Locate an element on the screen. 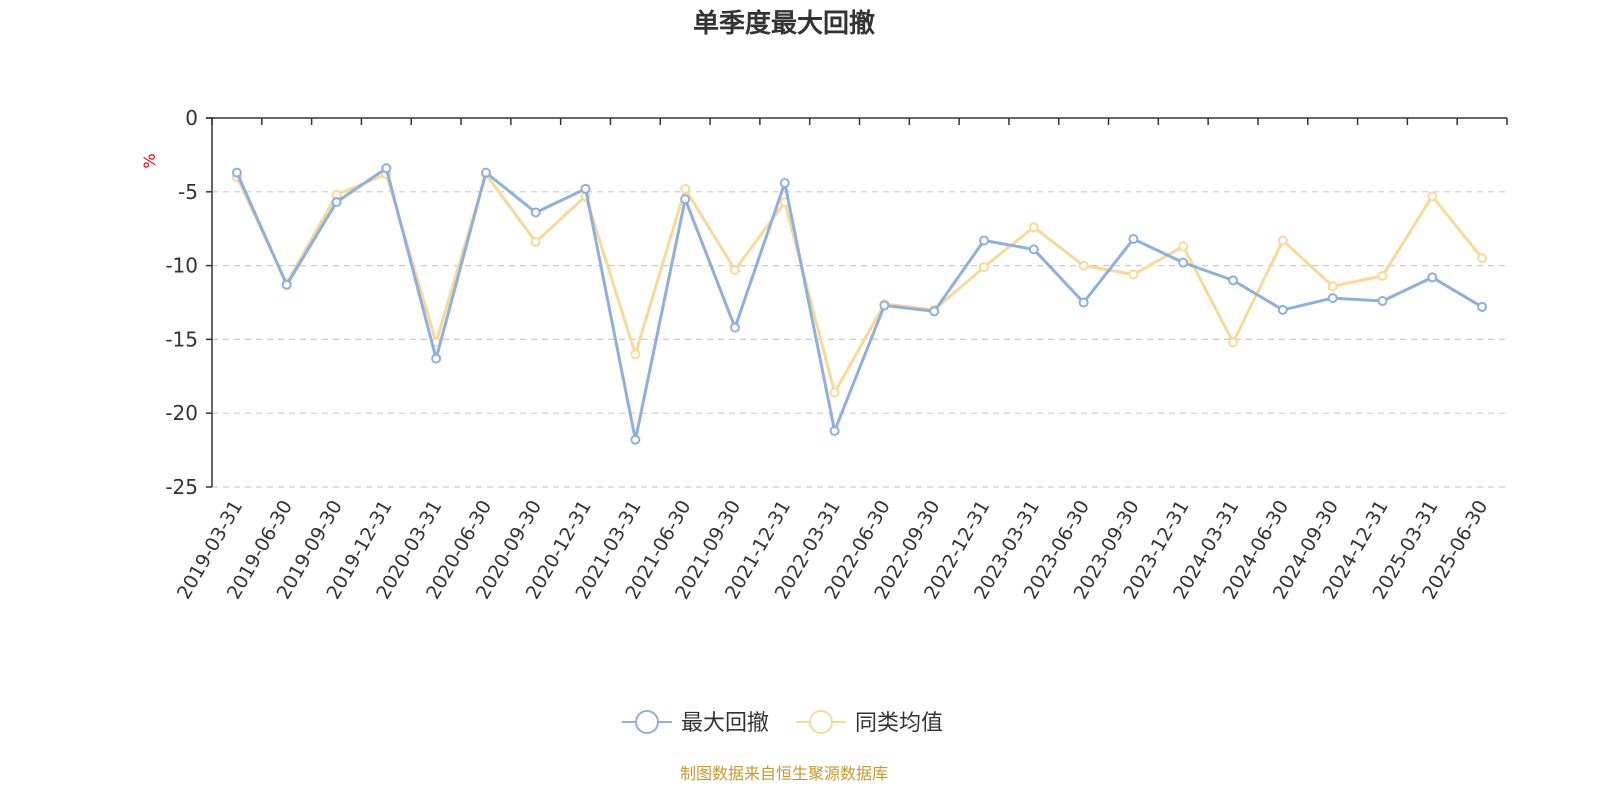 The width and height of the screenshot is (1600, 800). legend: 最大回撤 同类均值 is located at coordinates (782, 723).